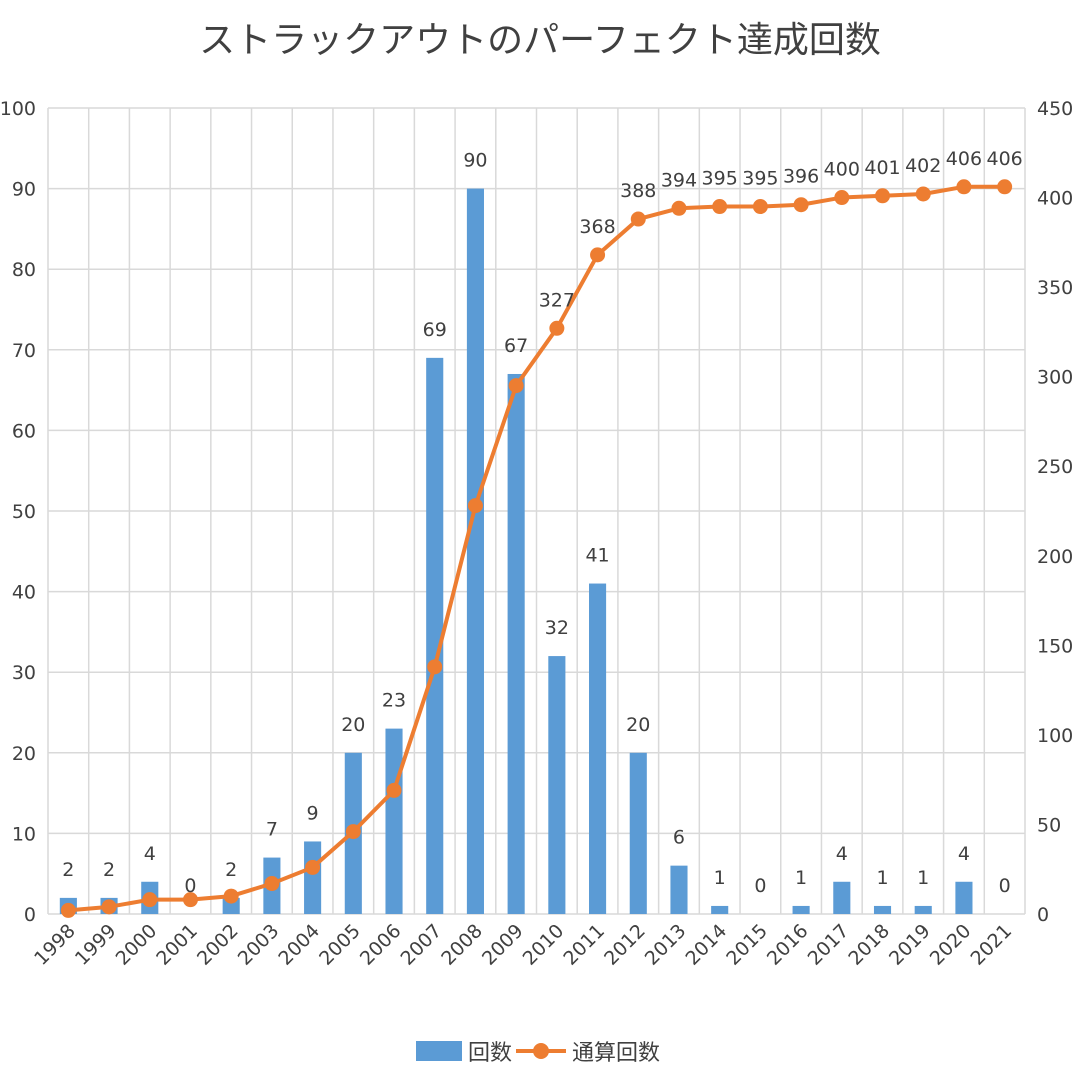  What do you see at coordinates (24, 431) in the screenshot?
I see `y-left-tick-label: 60` at bounding box center [24, 431].